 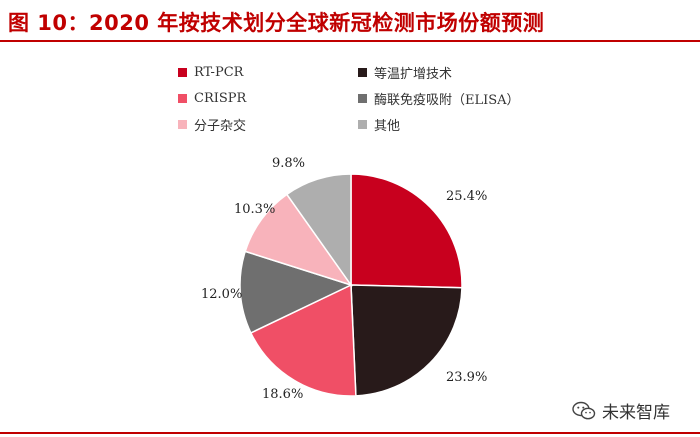 What do you see at coordinates (350, 433) in the screenshot?
I see `bottom-divider` at bounding box center [350, 433].